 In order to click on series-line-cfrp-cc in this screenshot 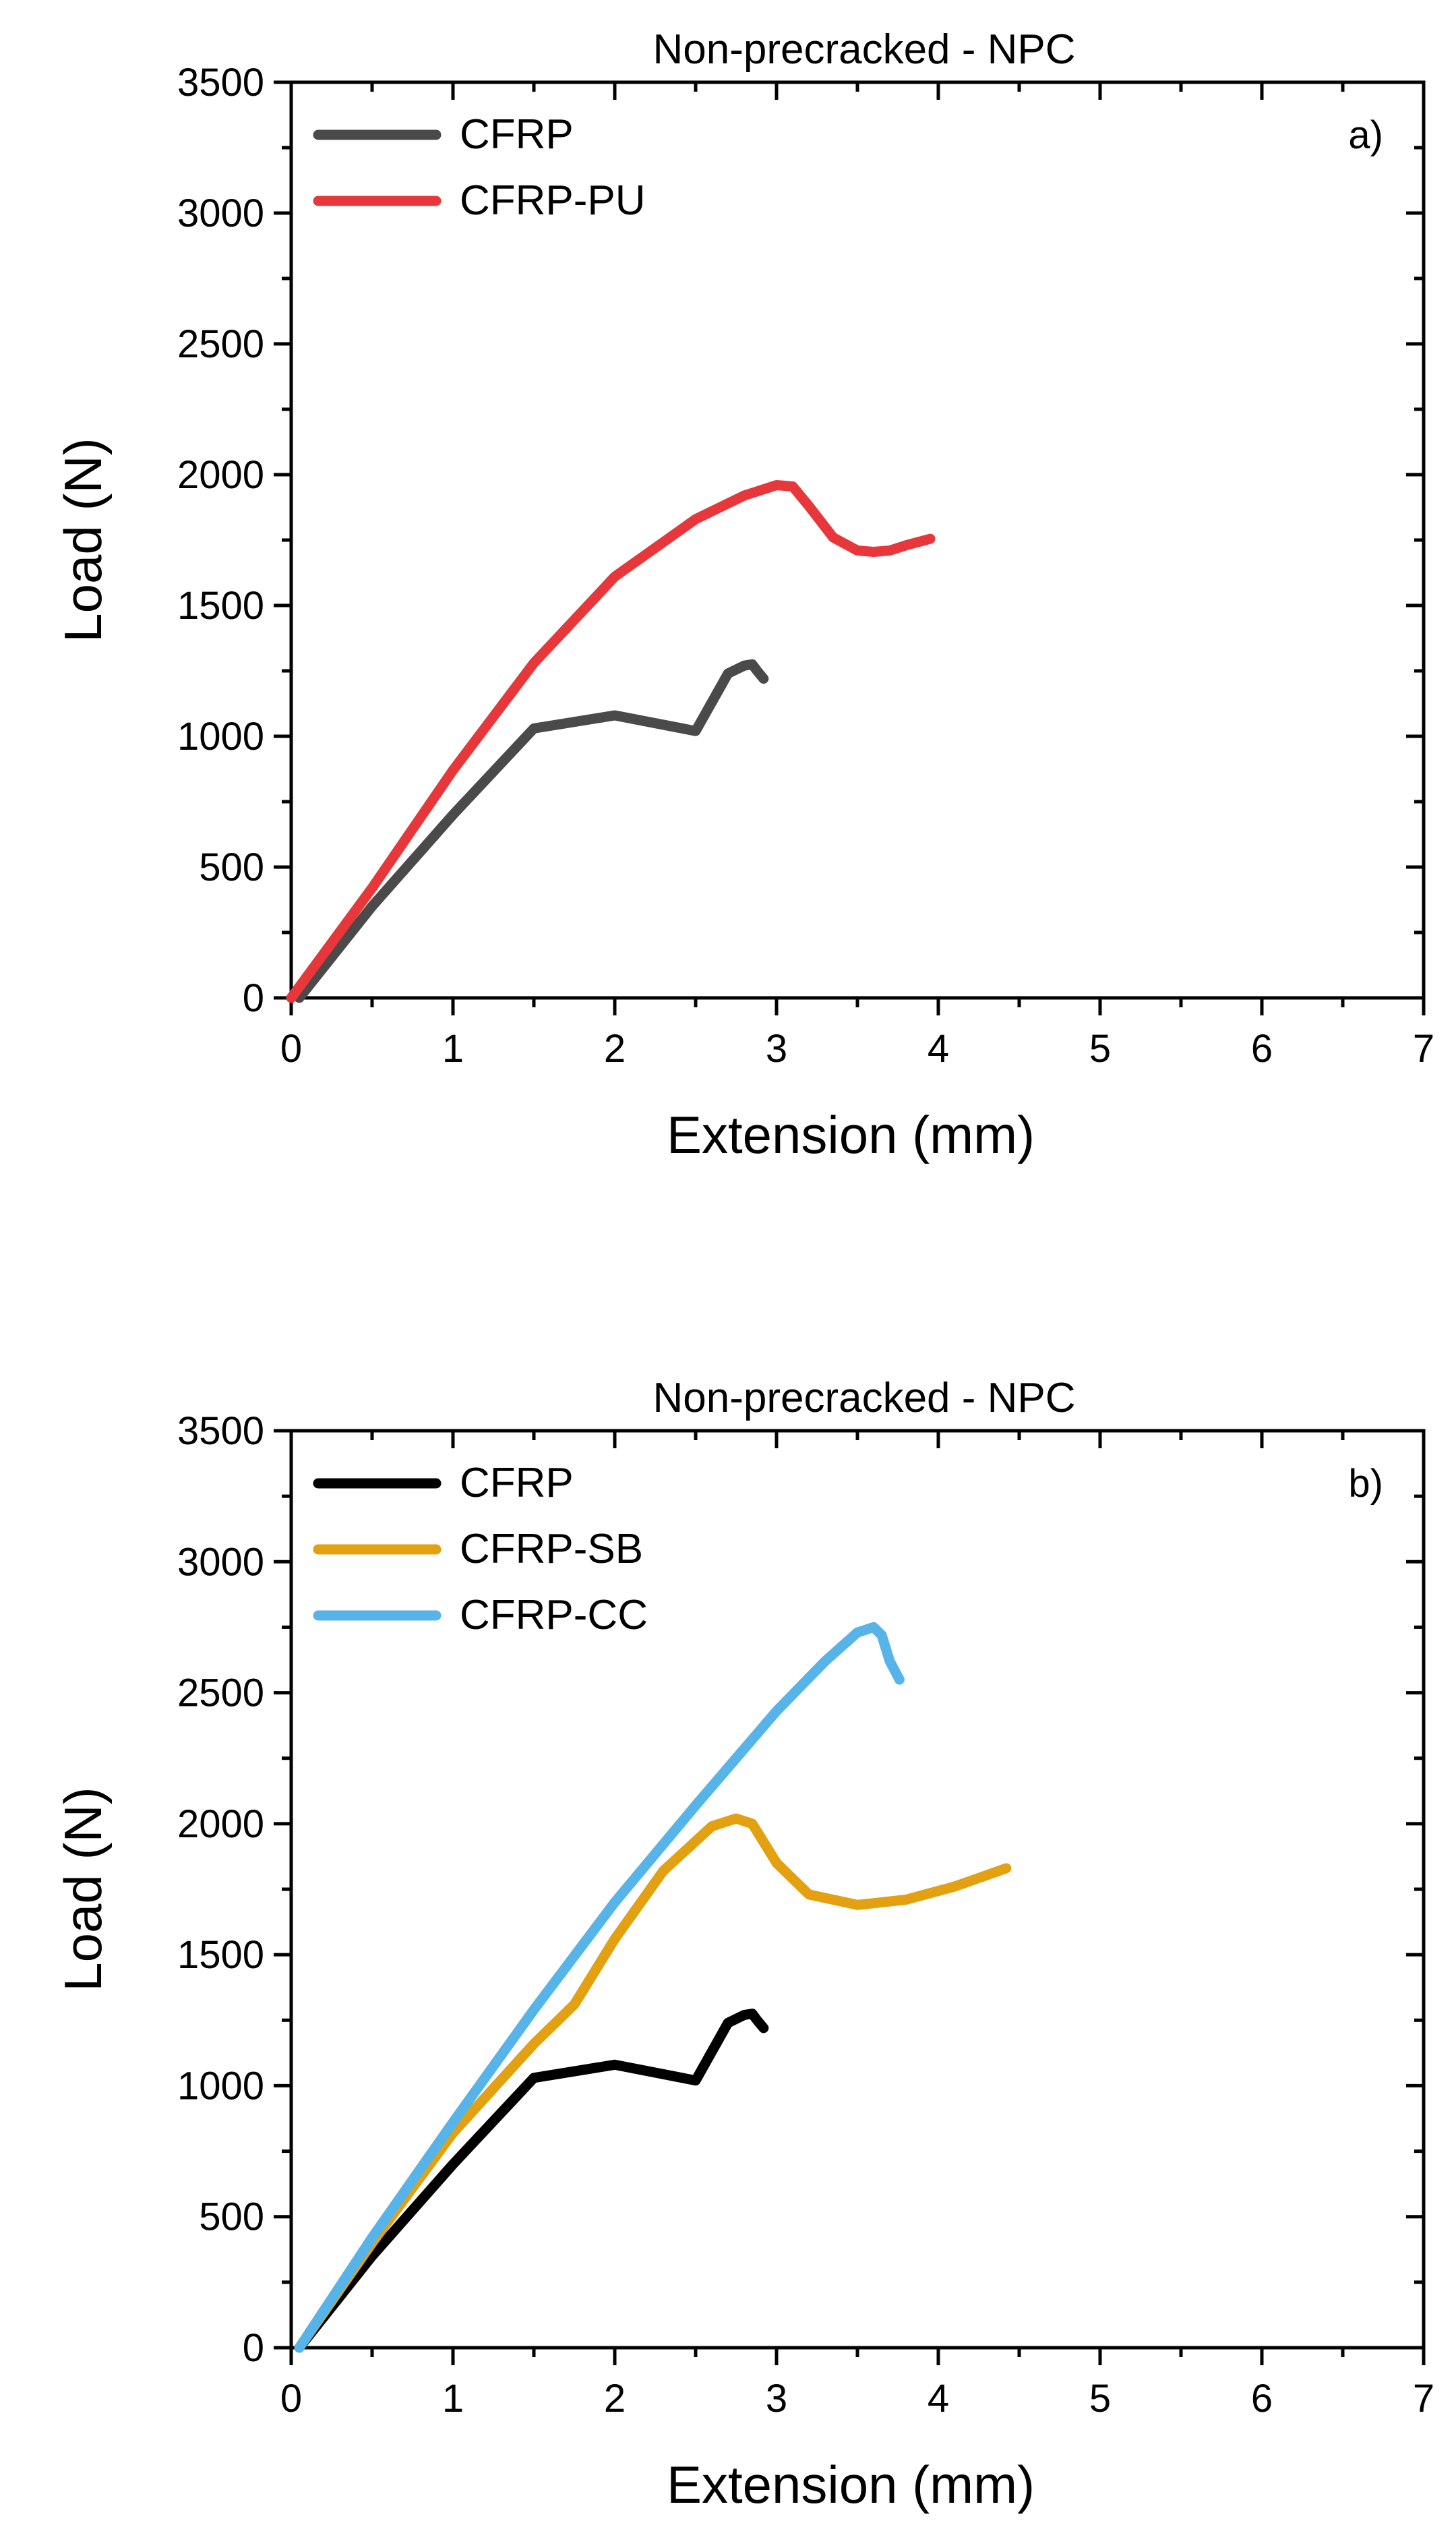, I will do `click(599, 1988)`.